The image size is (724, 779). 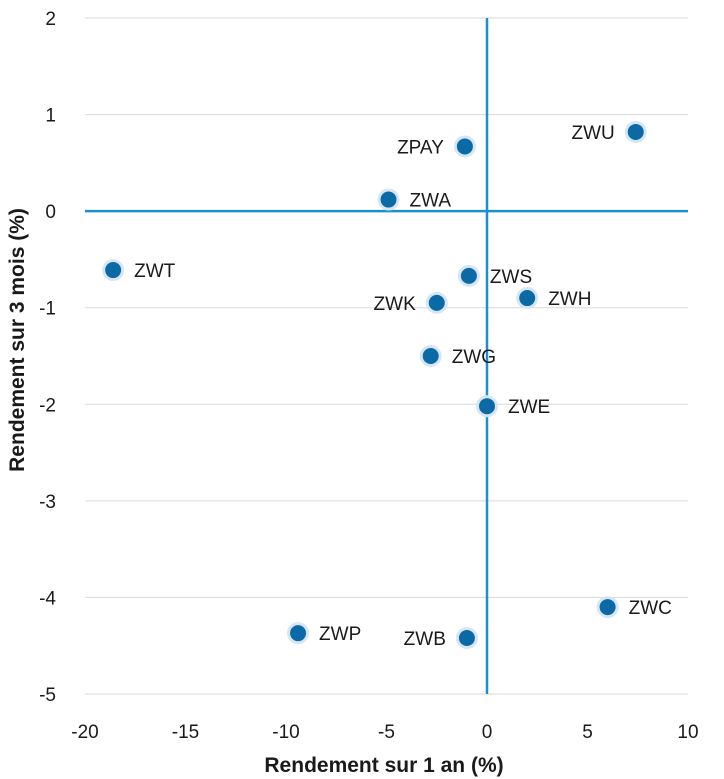 I want to click on point-label: ZWU, so click(x=592, y=133).